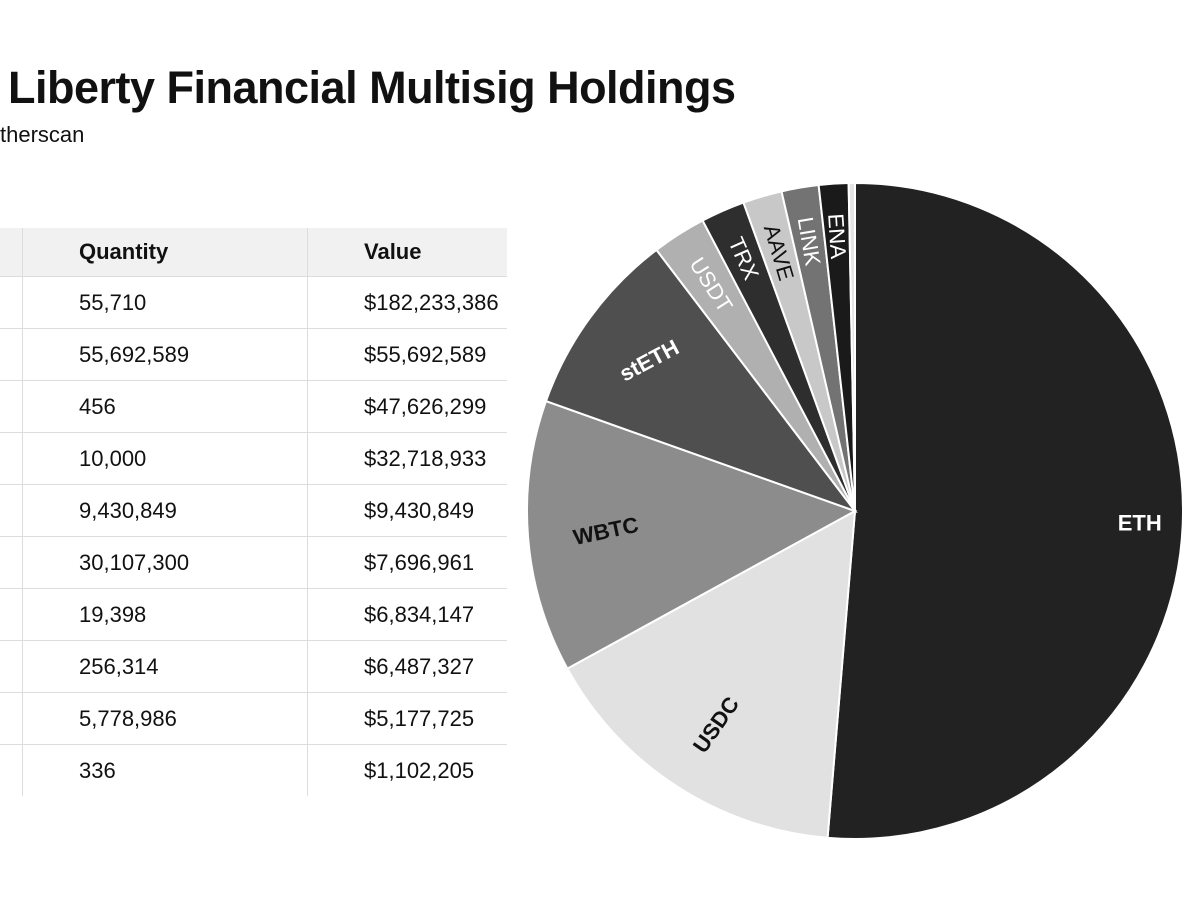 Image resolution: width=1200 pixels, height=900 pixels. I want to click on table-row: 256,314 $6,487,327, so click(253, 666).